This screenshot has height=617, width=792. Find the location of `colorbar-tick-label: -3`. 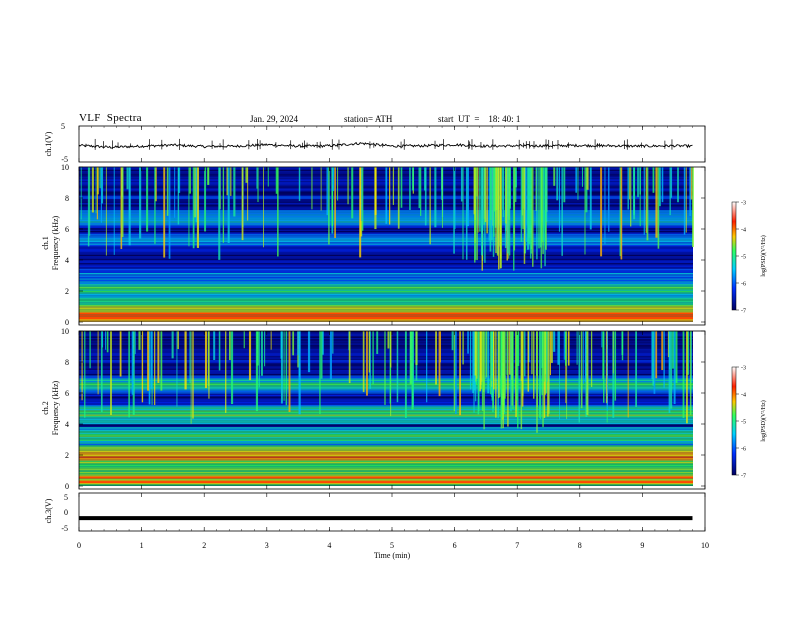

colorbar-tick-label: -3 is located at coordinates (743, 204).